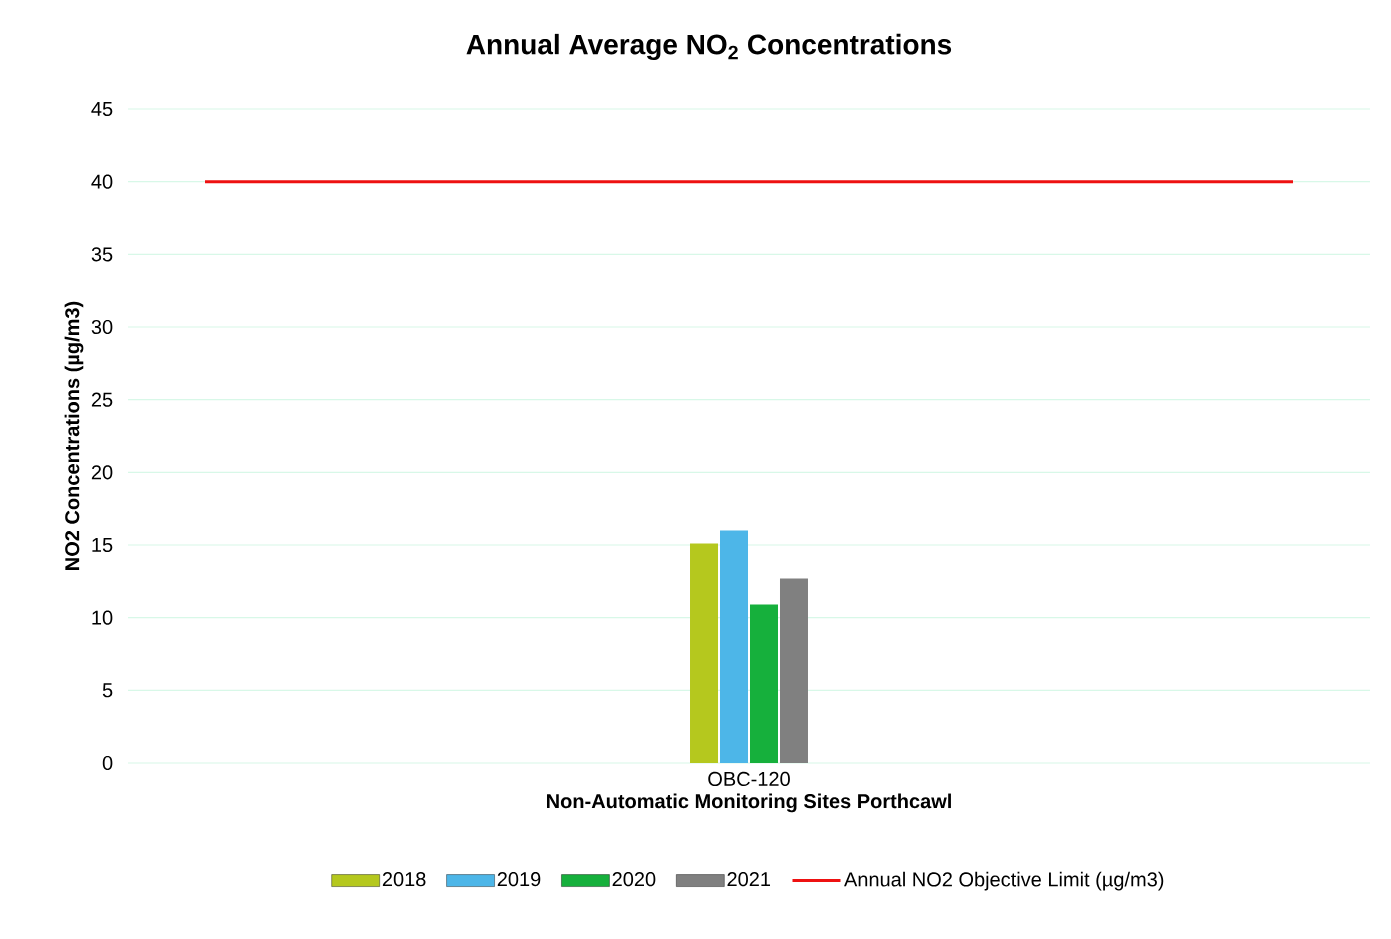 This screenshot has width=1391, height=939. I want to click on y-tick-label: 5, so click(107, 690).